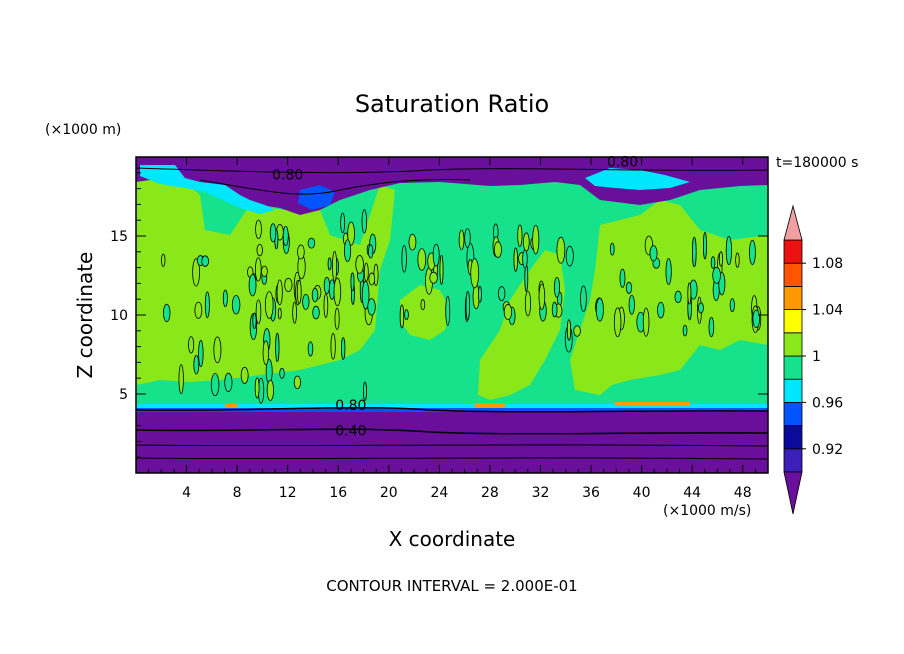 This screenshot has width=904, height=654. What do you see at coordinates (186, 493) in the screenshot?
I see `x-tick-label: 4` at bounding box center [186, 493].